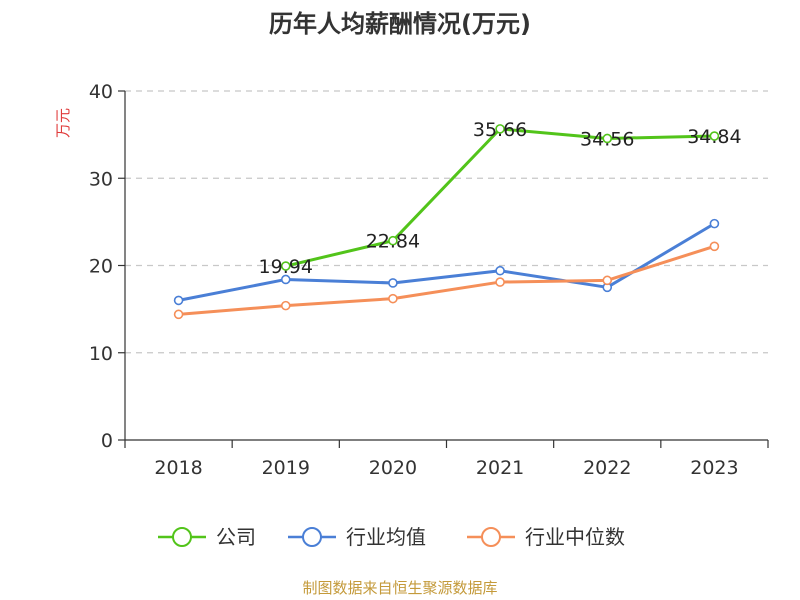 Image resolution: width=800 pixels, height=600 pixels. Describe the element at coordinates (400, 24) in the screenshot. I see `chart-title: 历年人均薪酬情况(万元)` at that location.